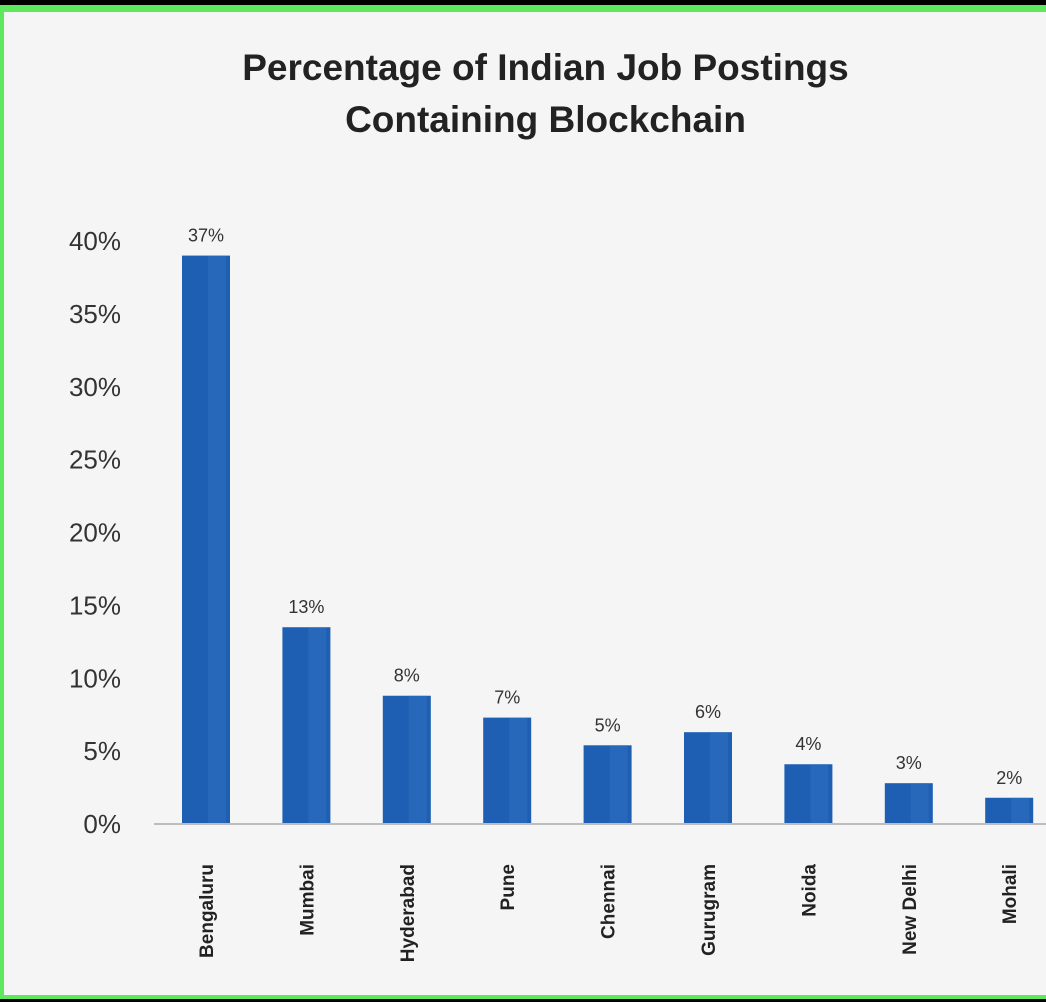  What do you see at coordinates (102, 751) in the screenshot?
I see `y-tick-label: 5%` at bounding box center [102, 751].